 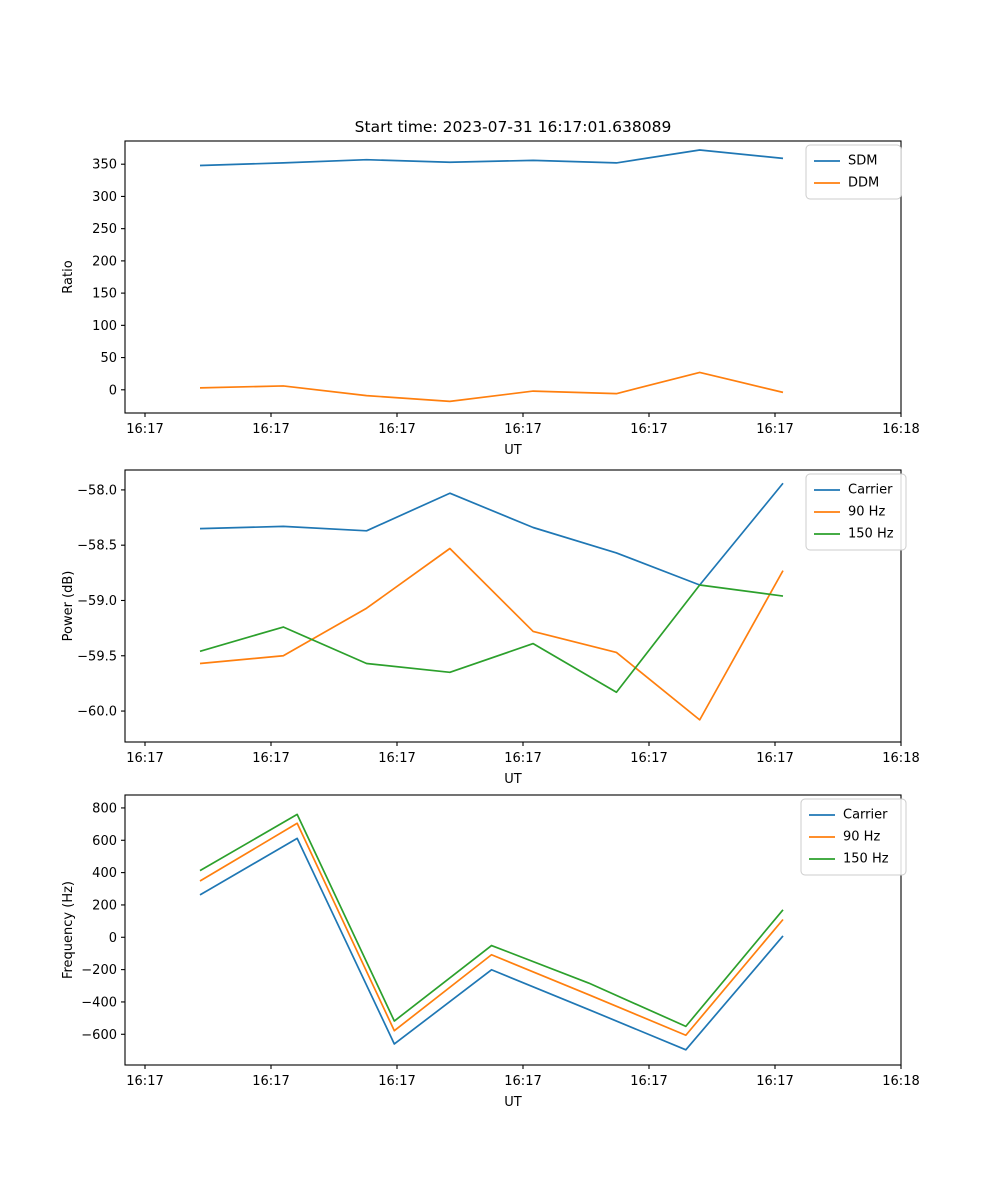 I want to click on series-line-ddm, so click(x=491, y=387).